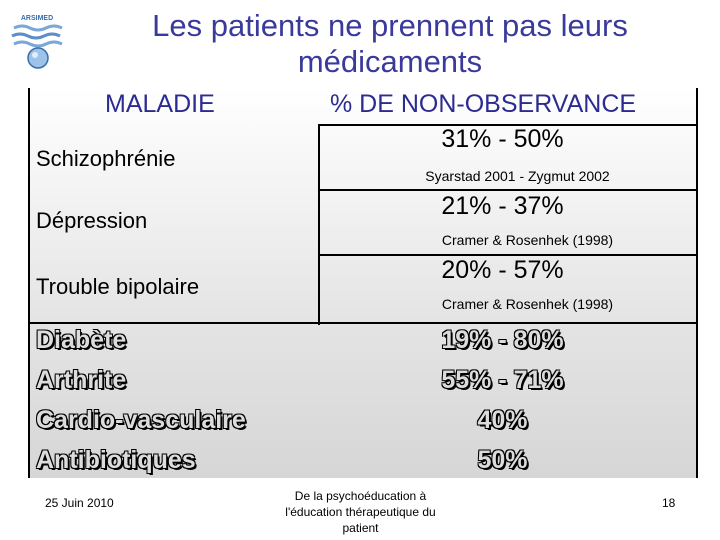  What do you see at coordinates (81, 380) in the screenshot?
I see `disease-arthritis: Arthrite` at bounding box center [81, 380].